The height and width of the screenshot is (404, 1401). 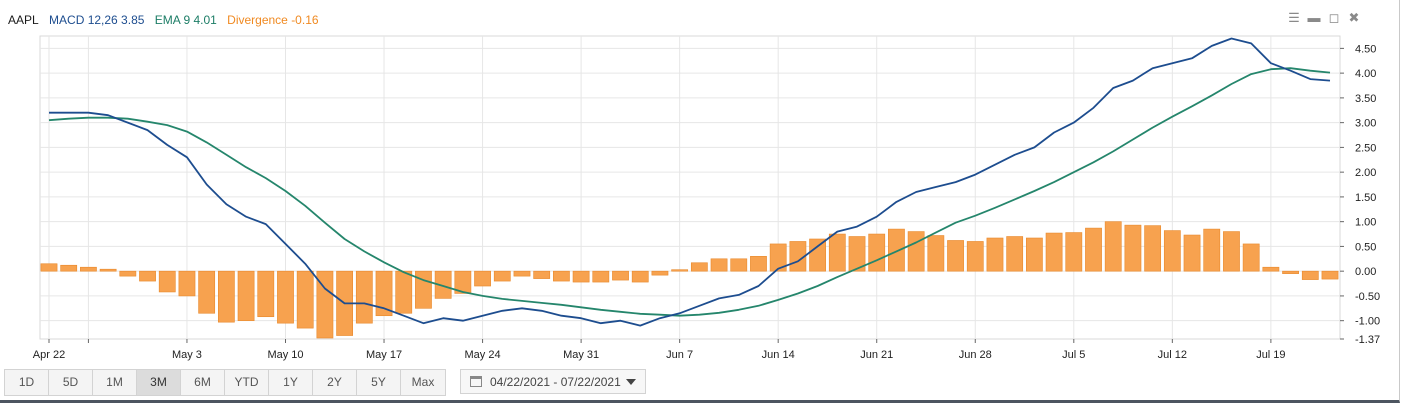 I want to click on x-tick-label: Jun 7, so click(x=679, y=355).